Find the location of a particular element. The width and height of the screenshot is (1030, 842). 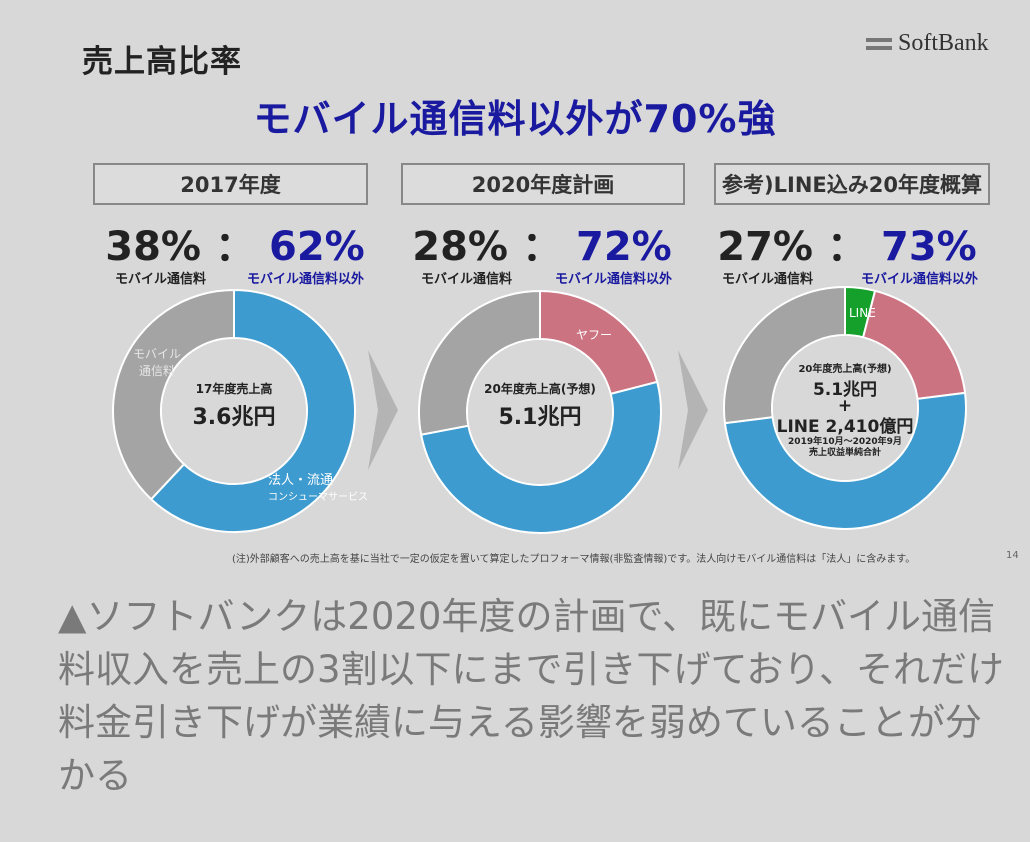

center-plus: + is located at coordinates (845, 406).